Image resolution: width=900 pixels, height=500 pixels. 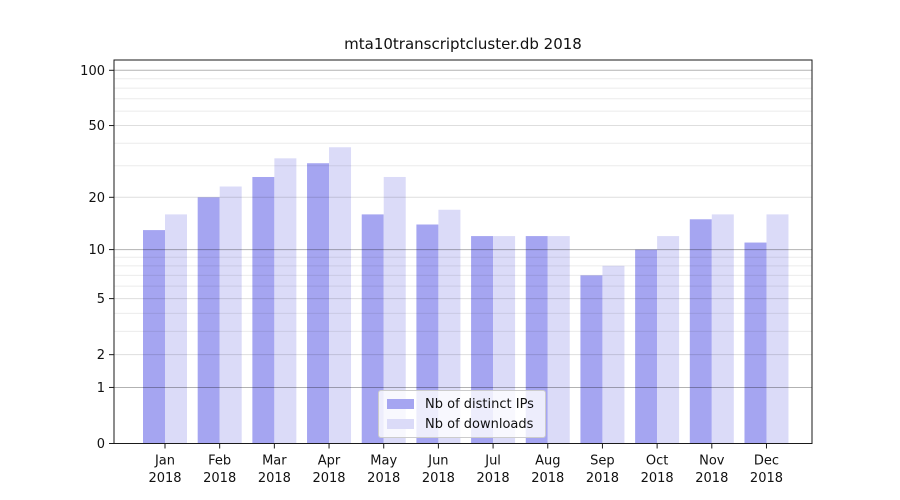 I want to click on bar-nb-of-distinct-ips-nov, so click(x=700, y=331).